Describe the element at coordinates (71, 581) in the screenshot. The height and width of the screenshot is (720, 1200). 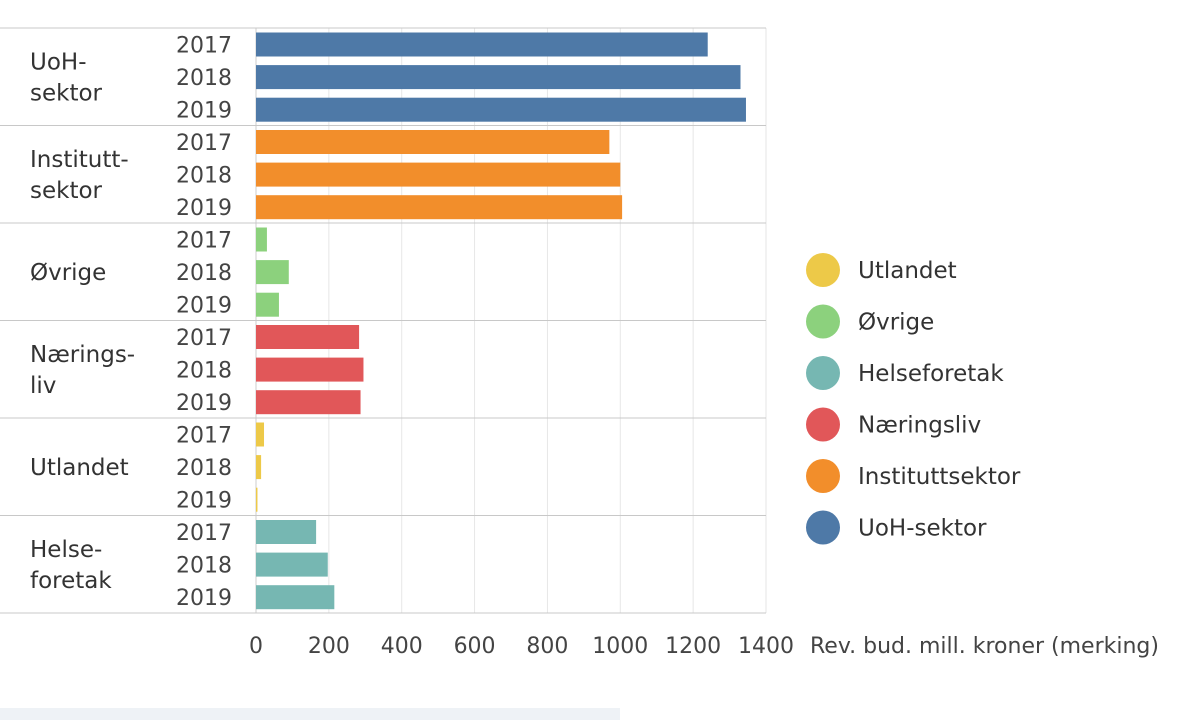
I see `group-label: foretak` at that location.